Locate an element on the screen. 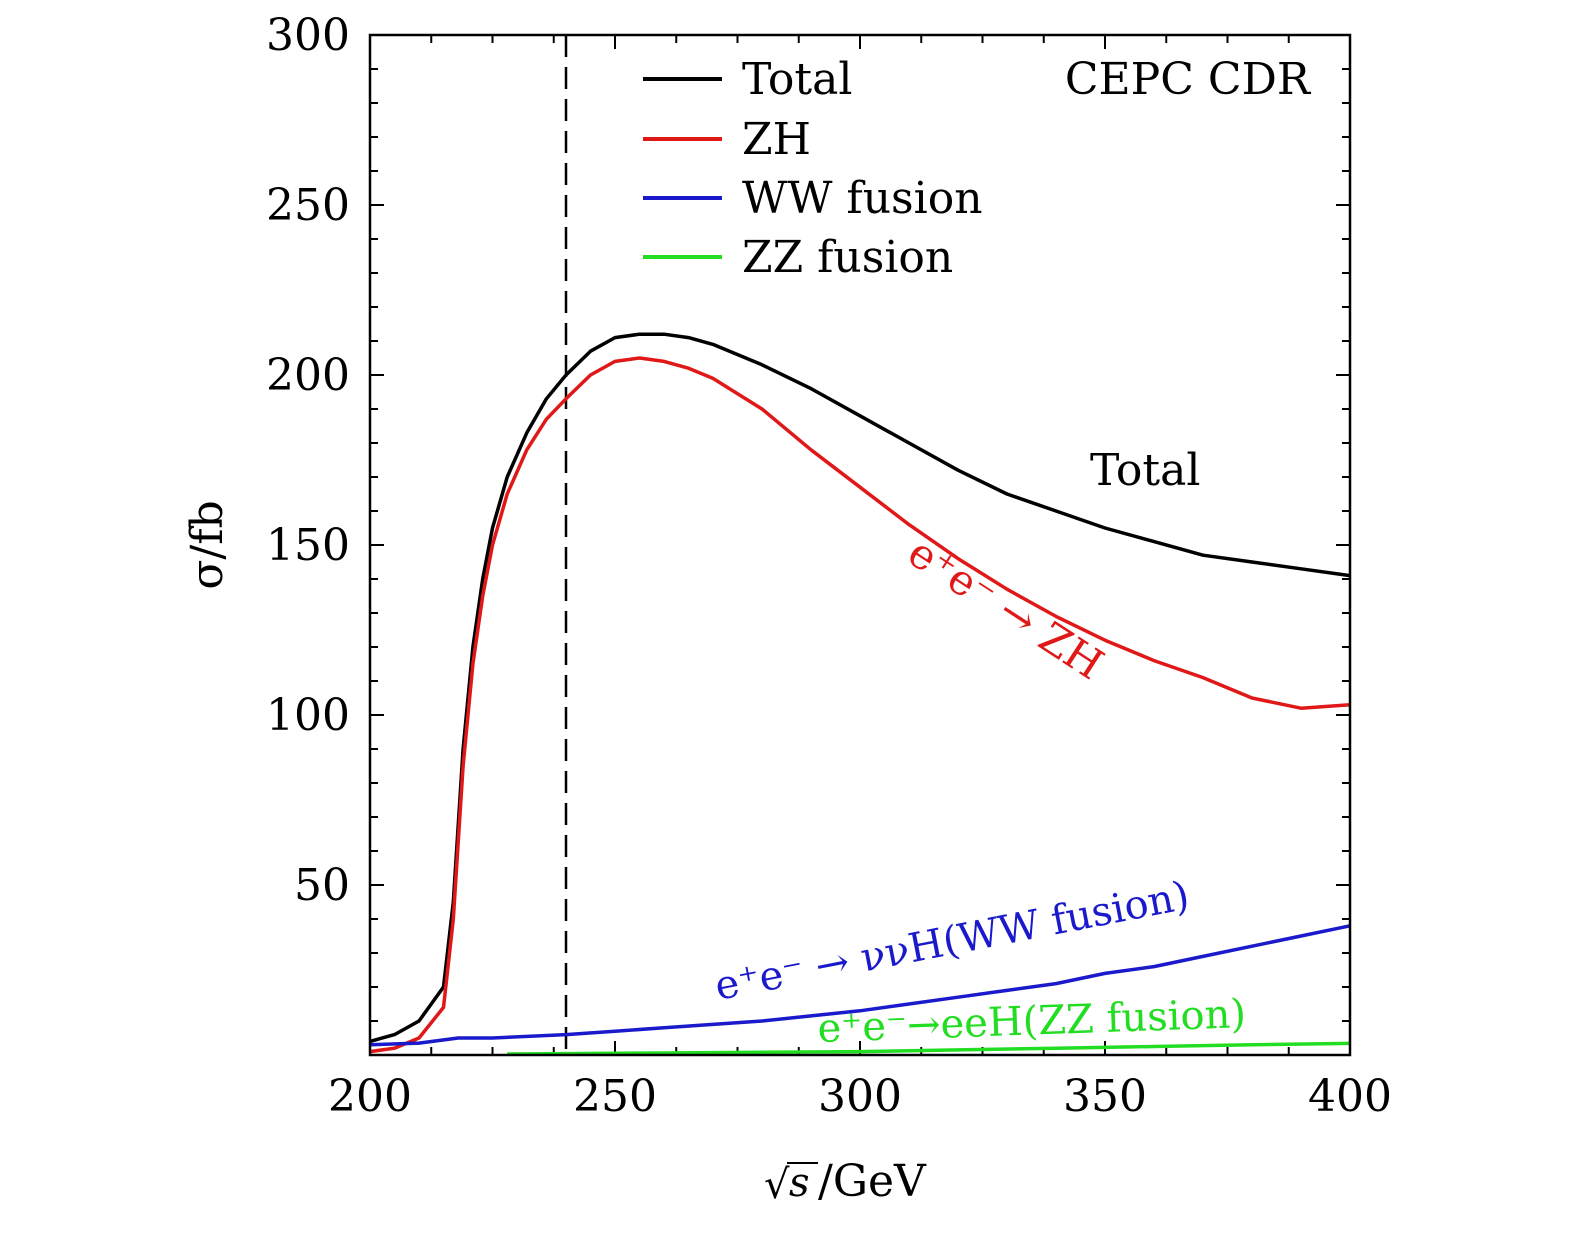 This screenshot has width=1575, height=1240. curve-label-ww-fusion: e⁺e⁻ → ννH(WW fusion) is located at coordinates (952, 941).